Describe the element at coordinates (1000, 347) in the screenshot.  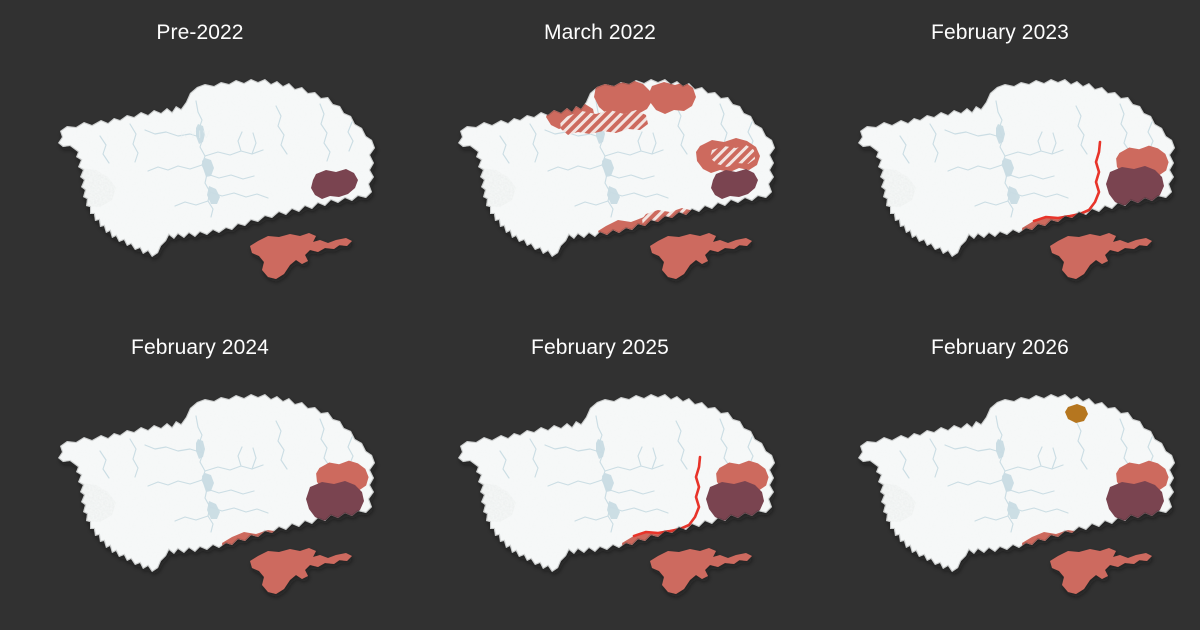
I see `panel-title-february-2026: February 2026` at that location.